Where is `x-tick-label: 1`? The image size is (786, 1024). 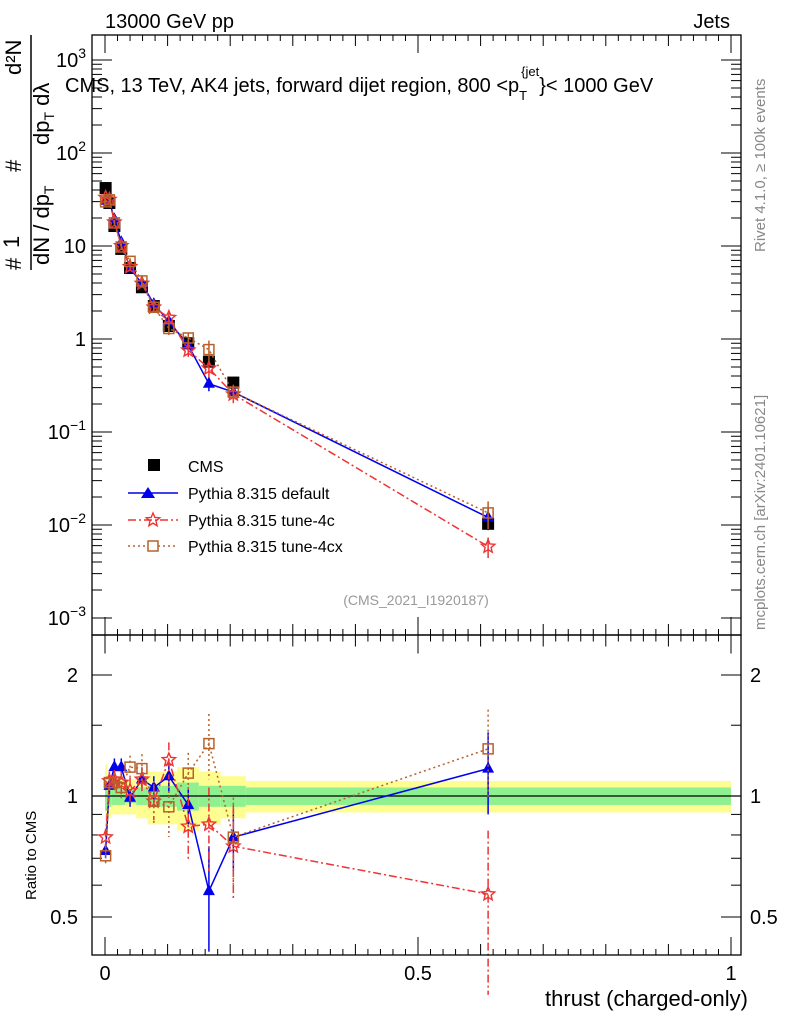 x-tick-label: 1 is located at coordinates (730, 974).